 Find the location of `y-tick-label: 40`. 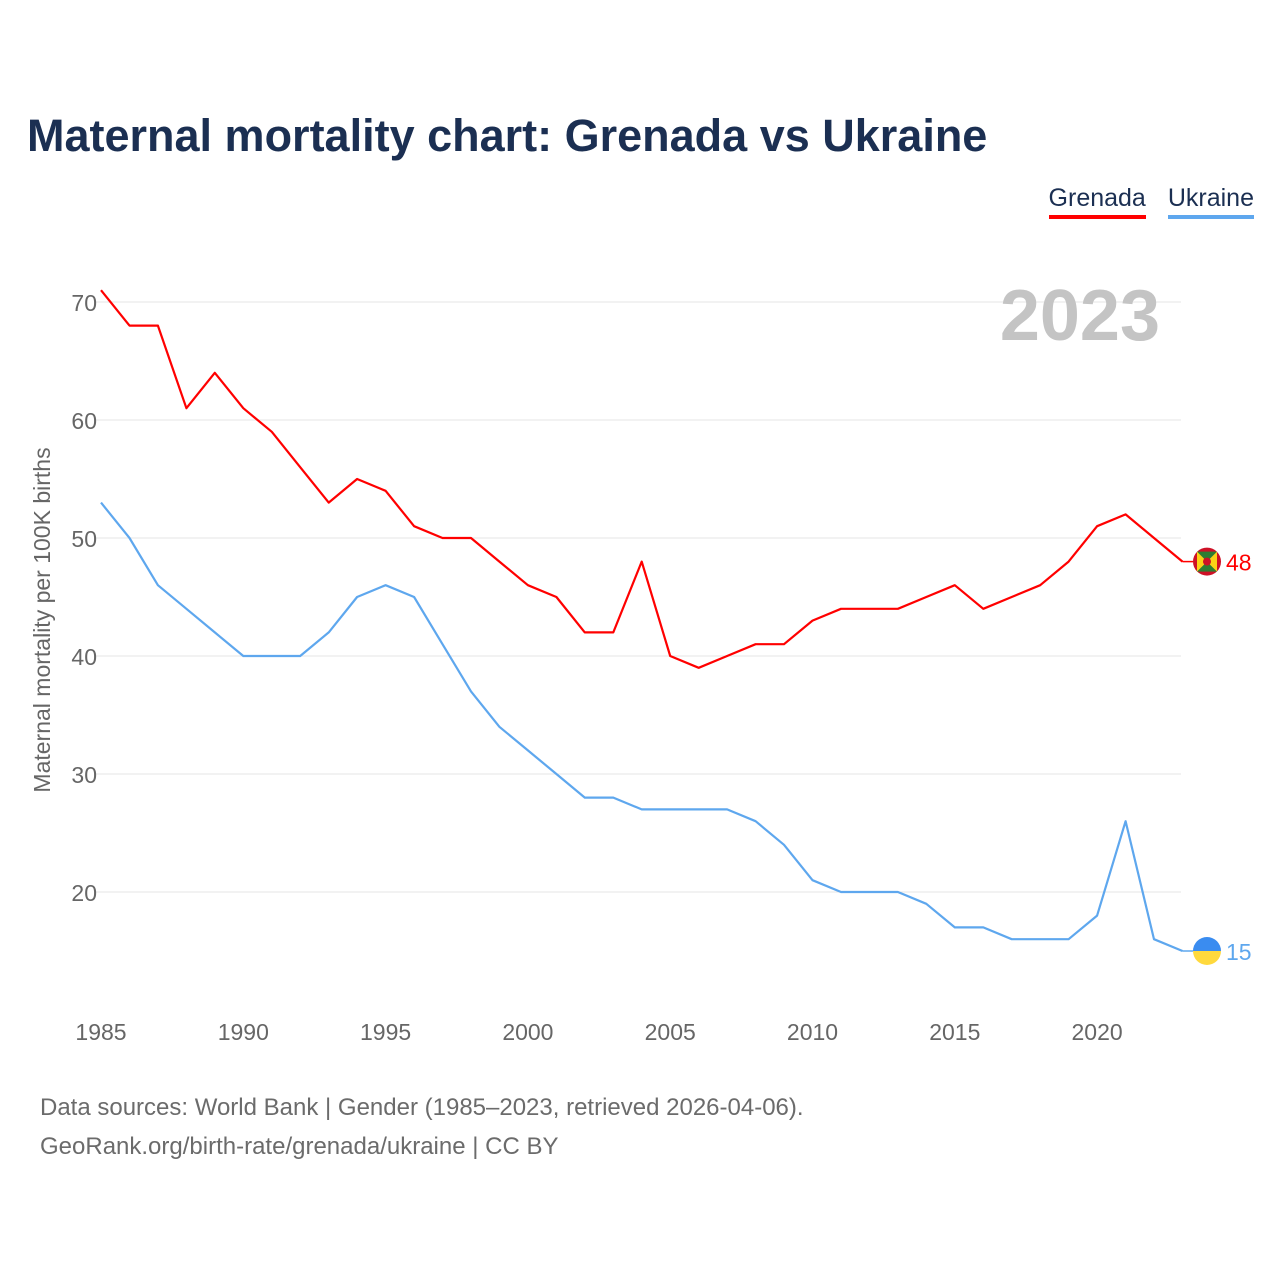

y-tick-label: 40 is located at coordinates (84, 657).